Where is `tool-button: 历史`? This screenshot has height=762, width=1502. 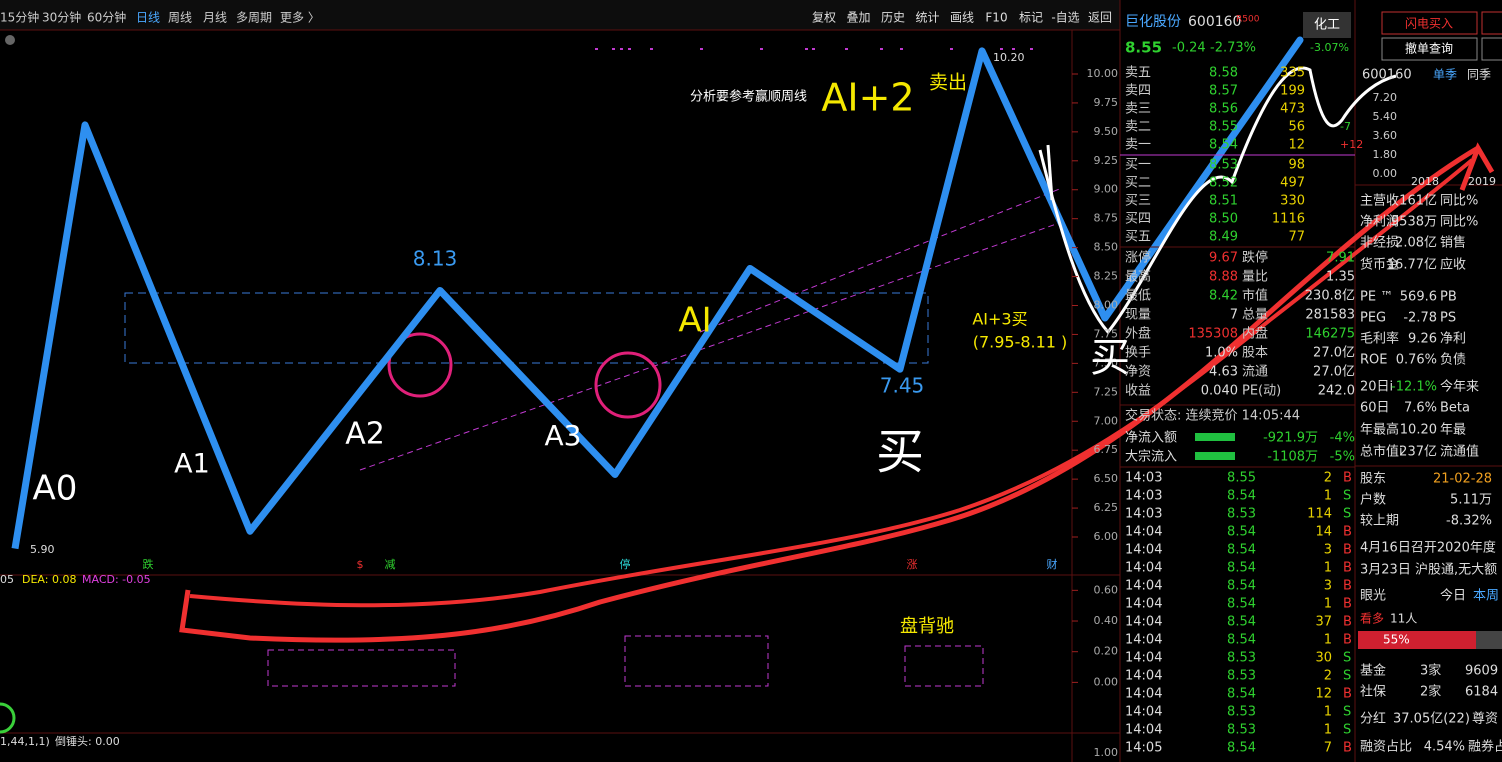
tool-button: 历史 is located at coordinates (893, 18).